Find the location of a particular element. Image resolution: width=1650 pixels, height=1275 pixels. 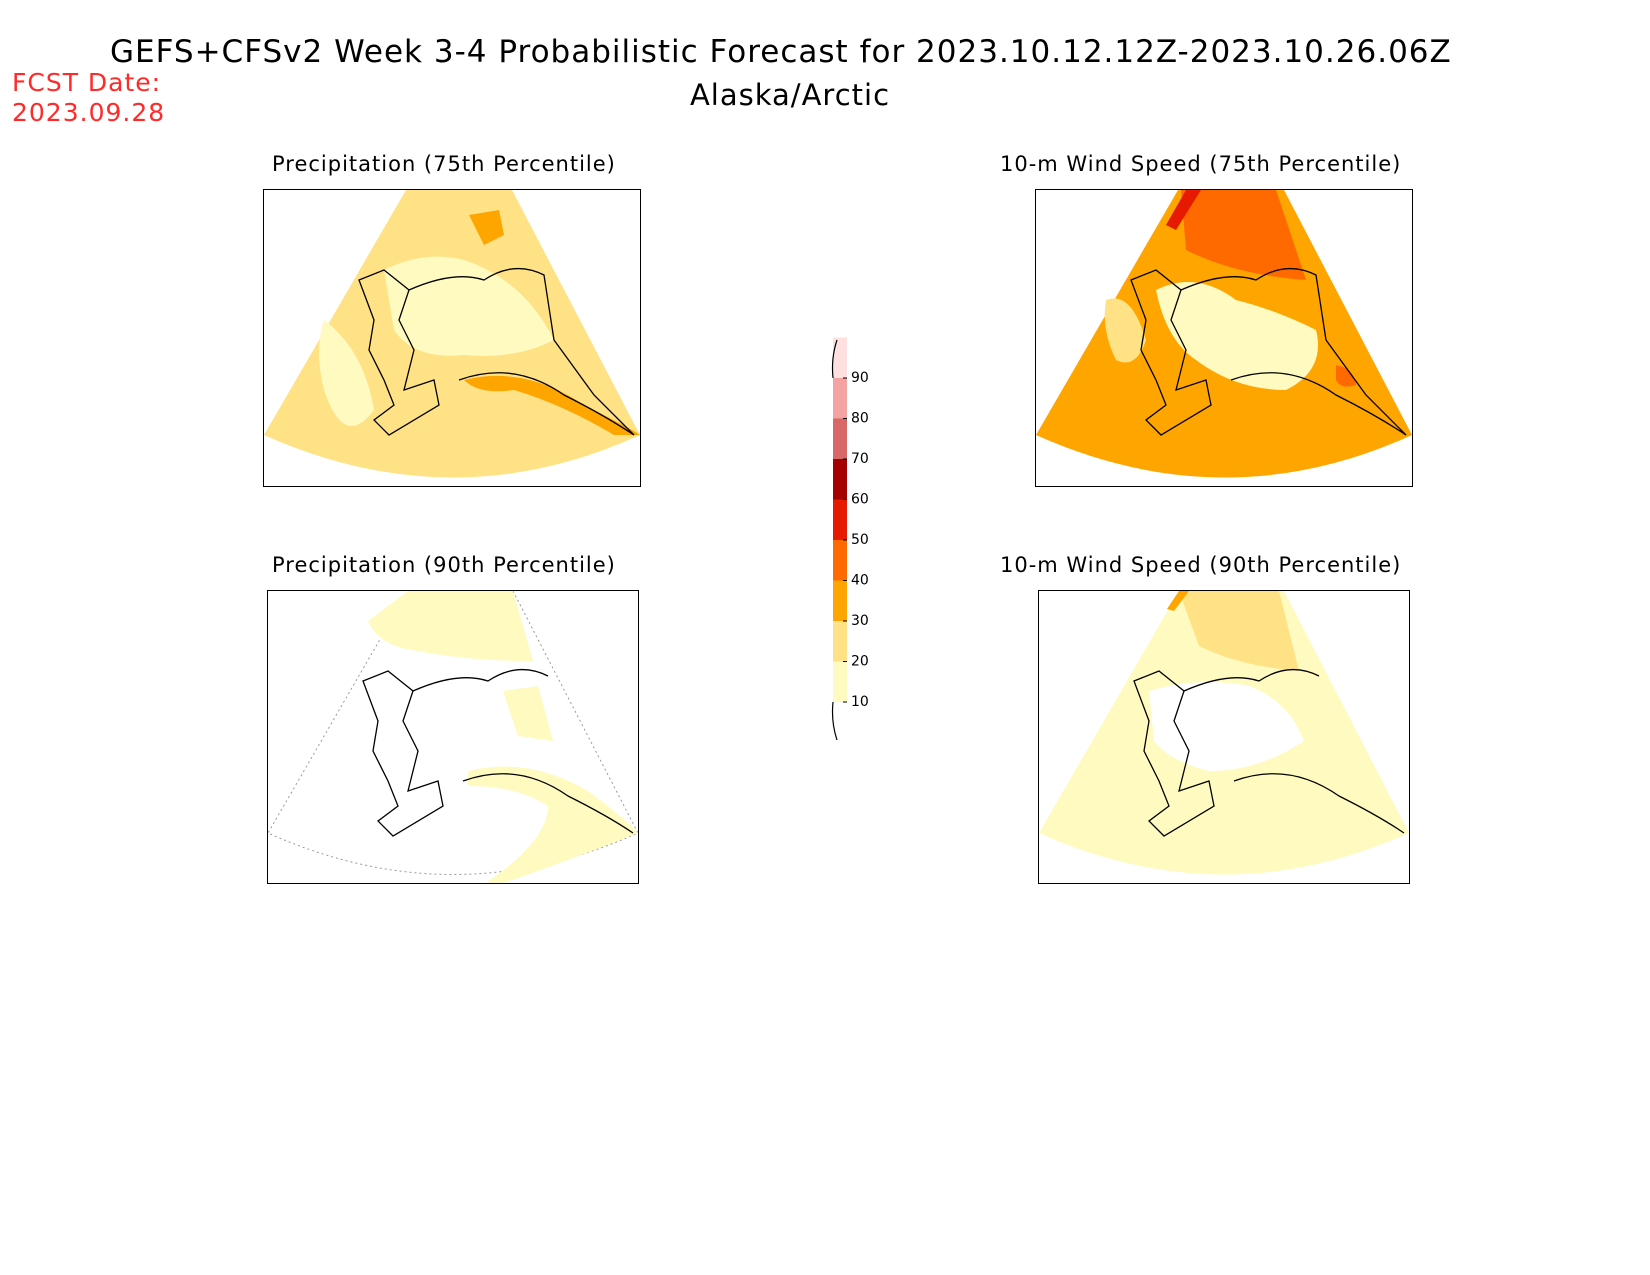

wind90-coastline is located at coordinates (1174, 753).